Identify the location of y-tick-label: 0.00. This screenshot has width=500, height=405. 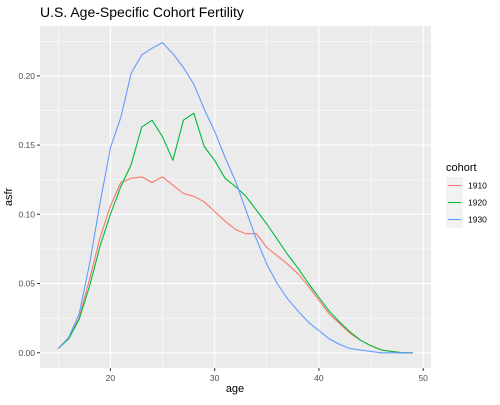
(26, 353).